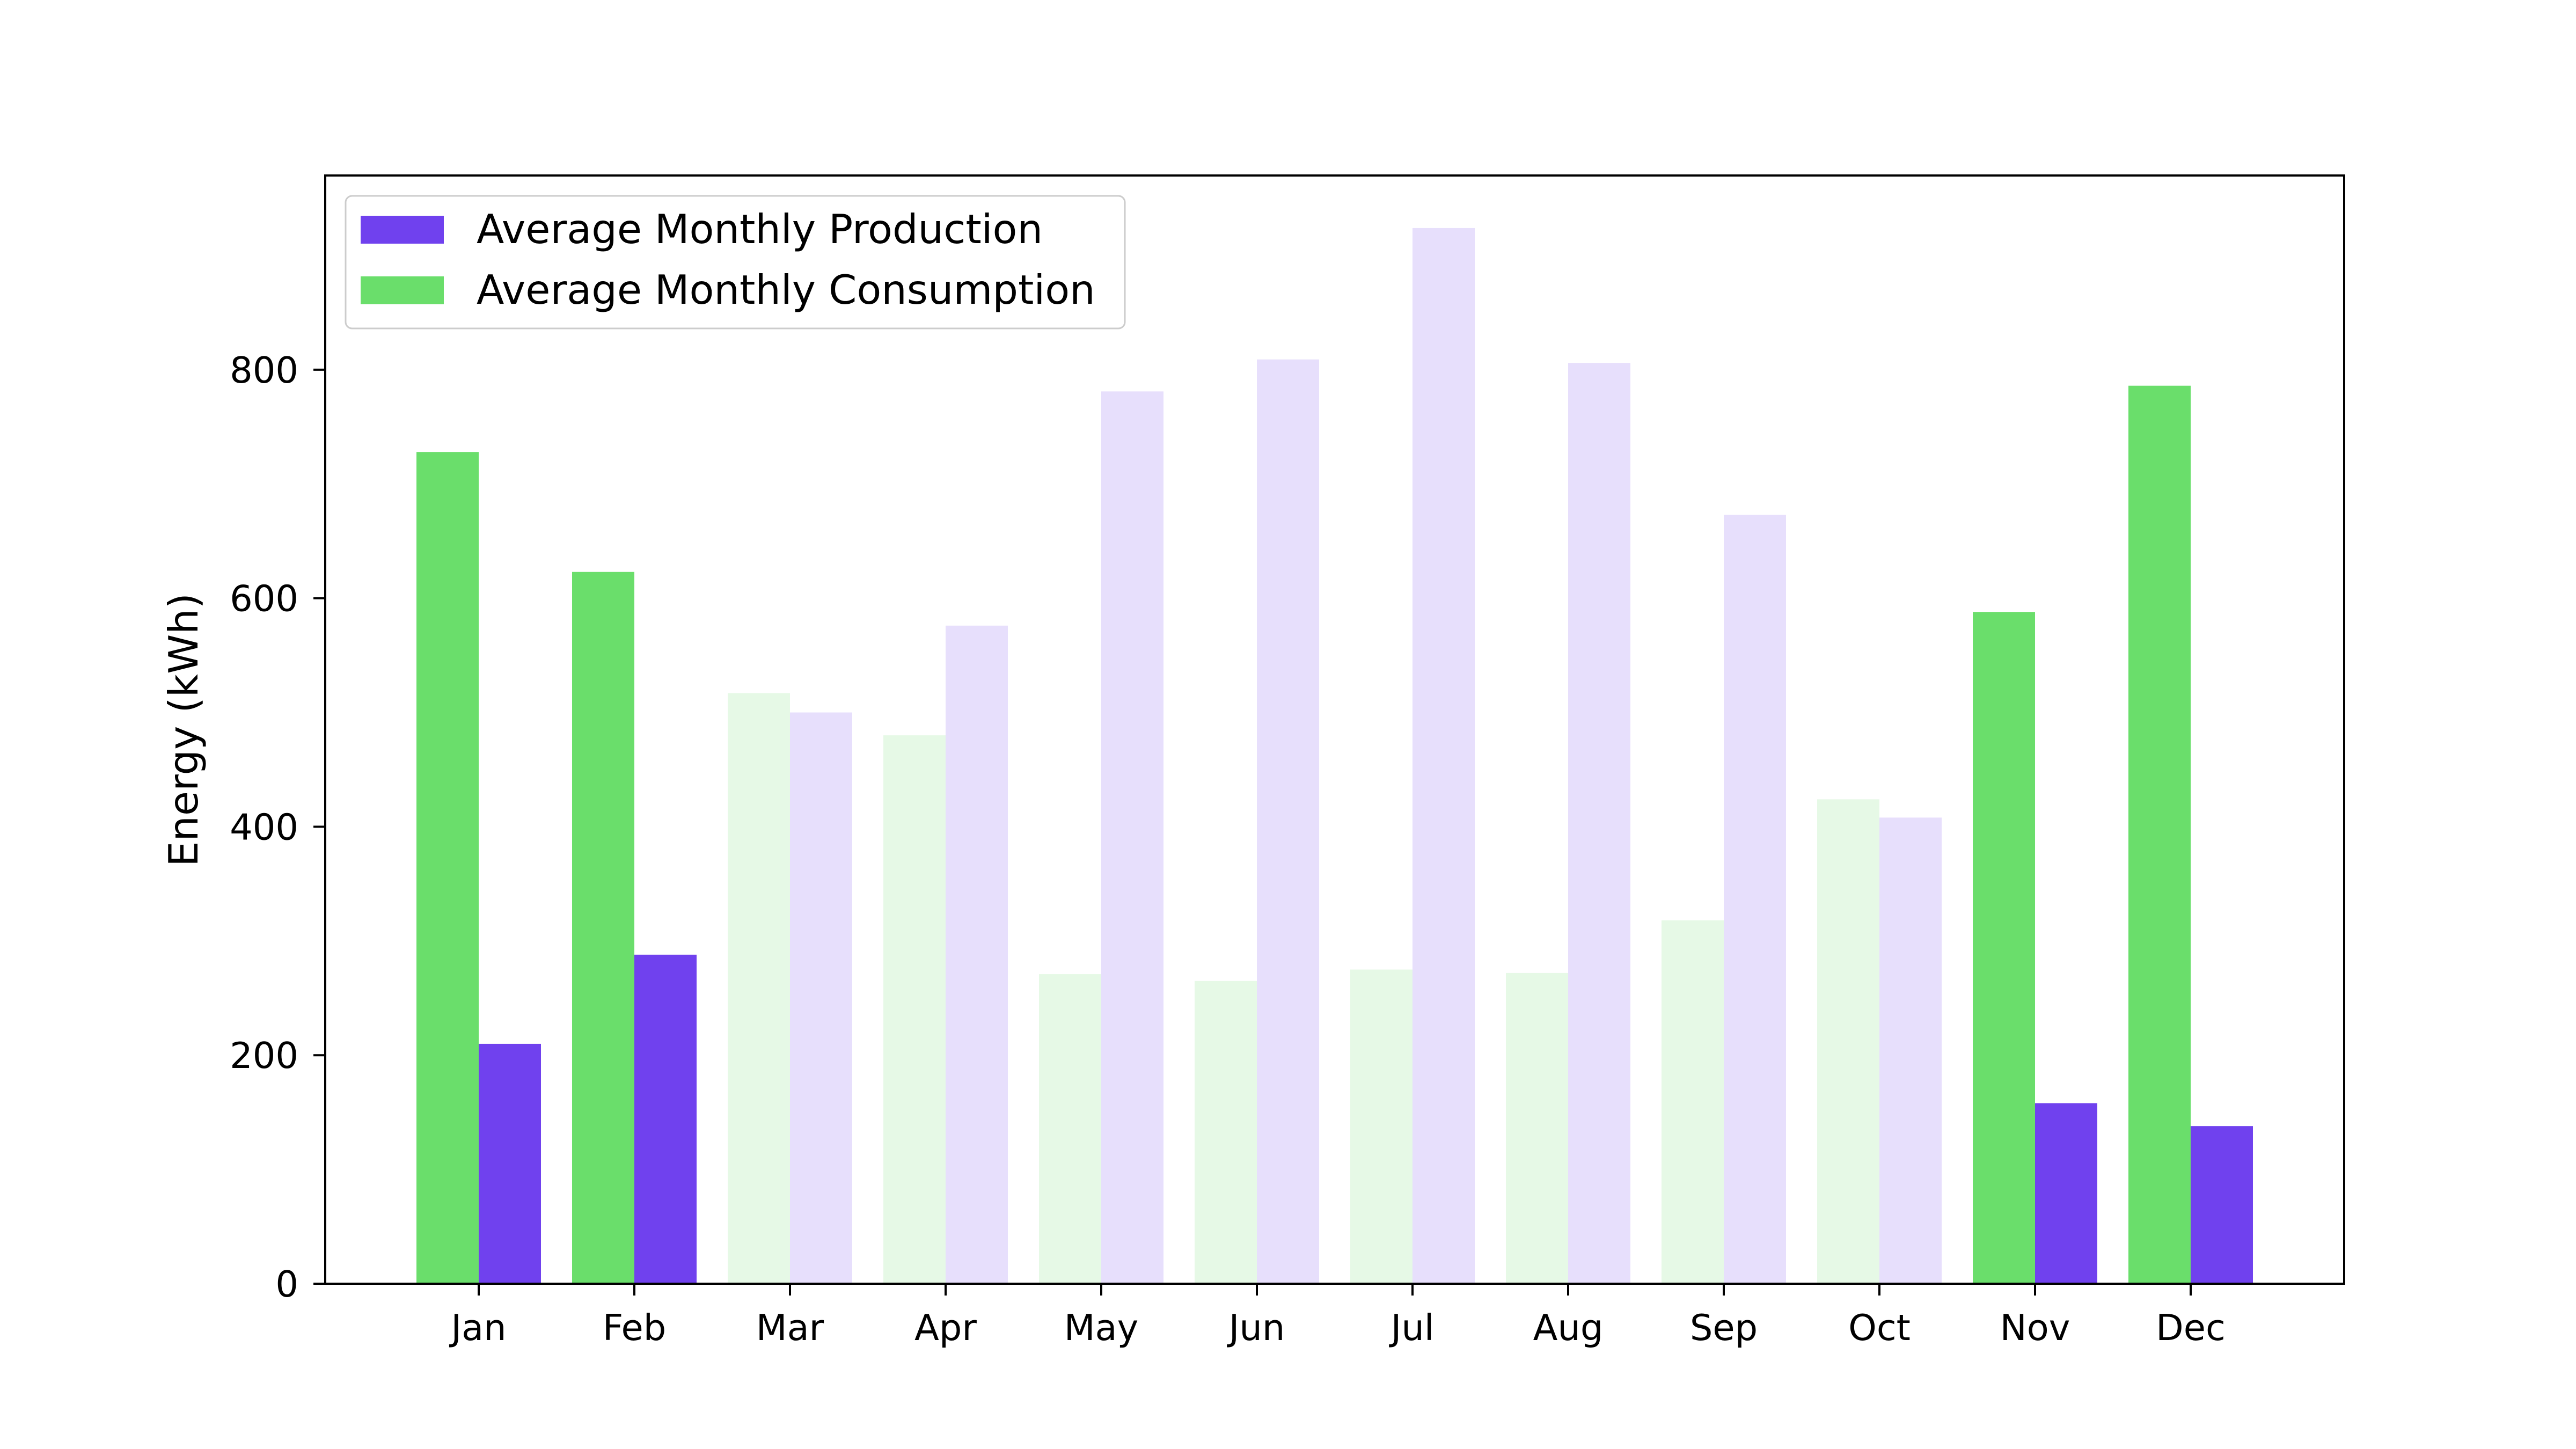 This screenshot has width=2576, height=1449. Describe the element at coordinates (1848, 1041) in the screenshot. I see `consumption-bar-oct` at that location.